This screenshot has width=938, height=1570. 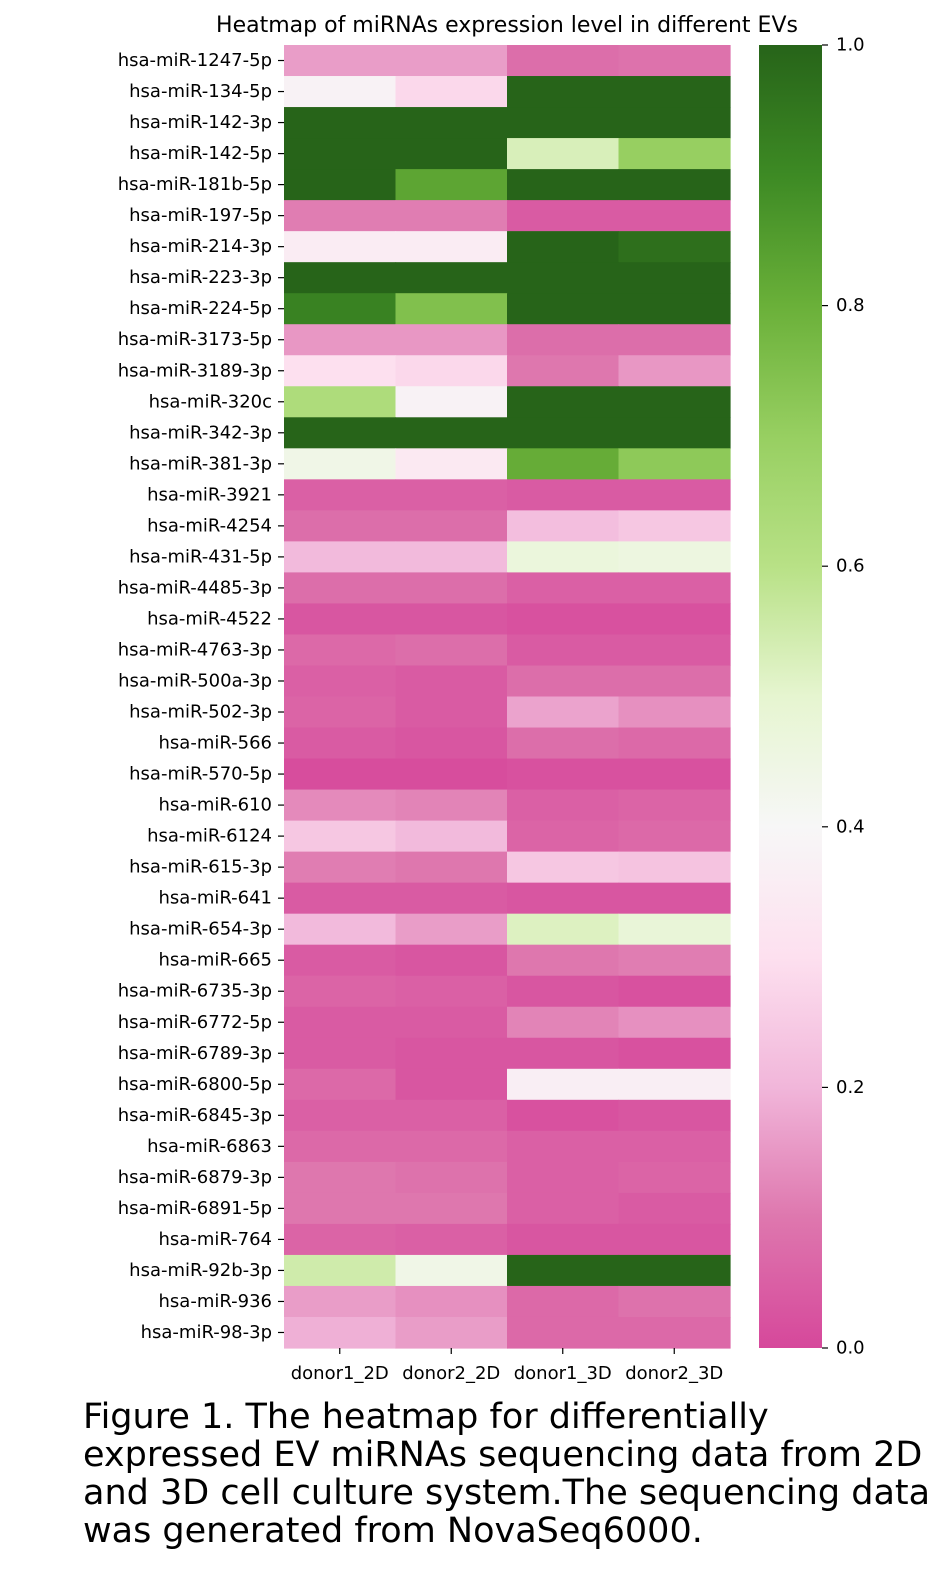 What do you see at coordinates (195, 1084) in the screenshot?
I see `row-label: hsa-miR-6800-5p` at bounding box center [195, 1084].